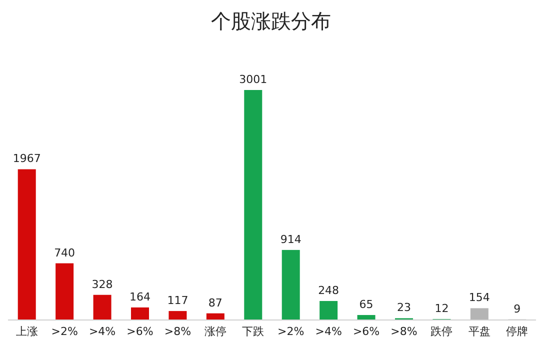 This screenshot has height=349, width=542. Describe the element at coordinates (27, 331) in the screenshot. I see `x-tick-label: 上涨` at that location.